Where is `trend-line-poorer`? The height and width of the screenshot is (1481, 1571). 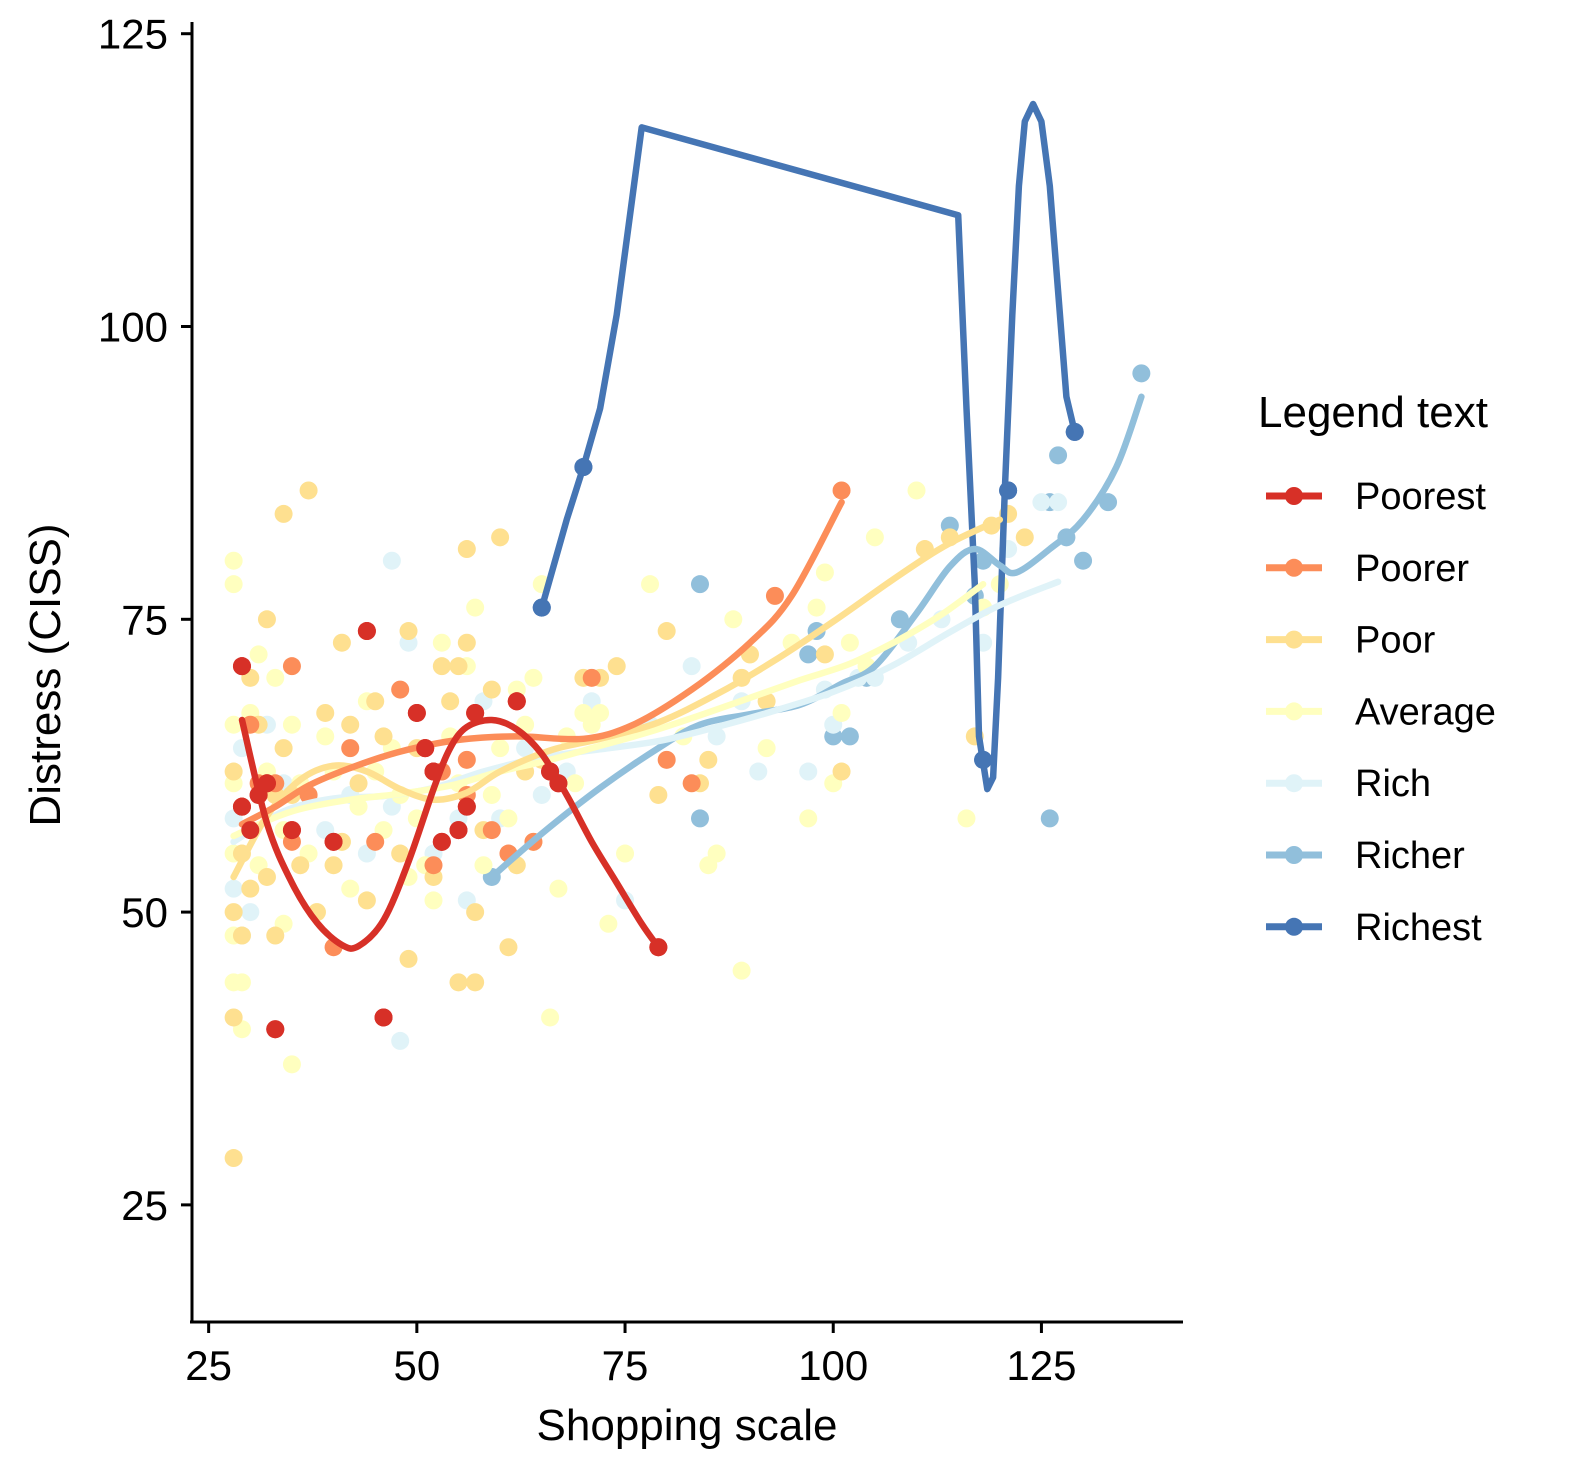 trend-line-poorer is located at coordinates (541, 663).